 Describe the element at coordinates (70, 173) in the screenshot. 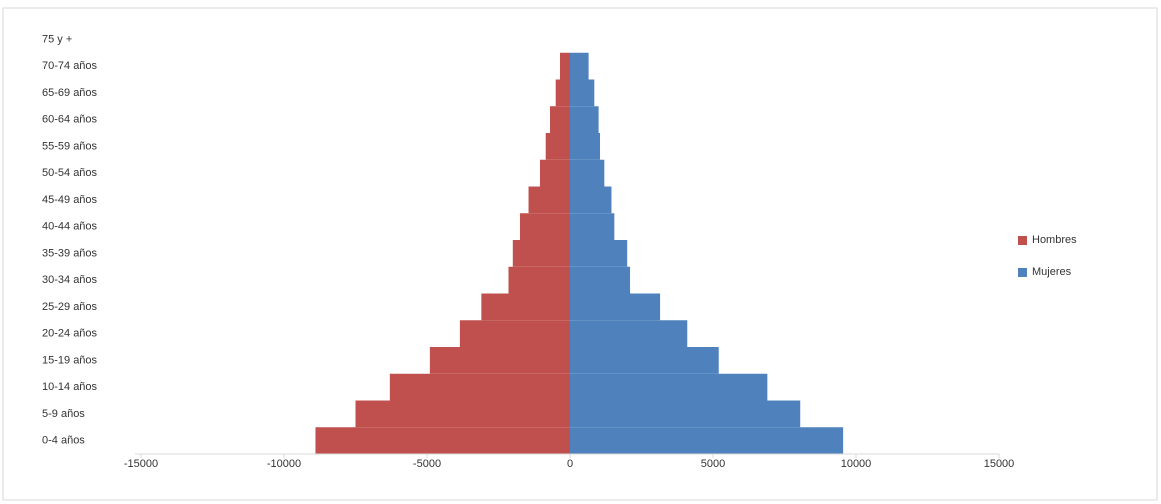

I see `y-tick-label: 50-54 años` at that location.